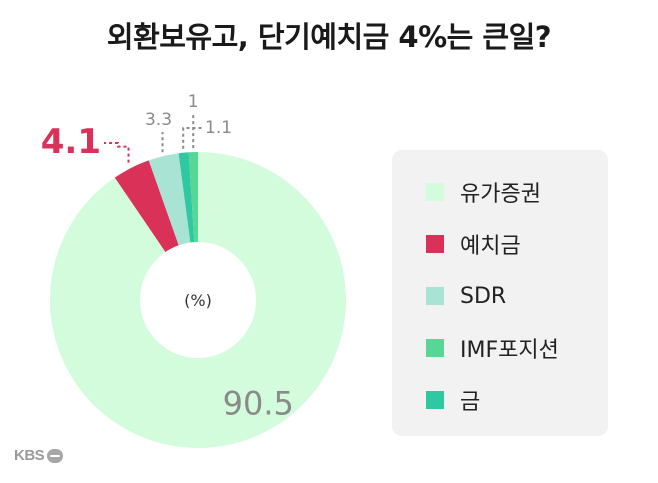 This screenshot has height=483, width=658. I want to click on legend-item-deposits: 예치금, so click(473, 244).